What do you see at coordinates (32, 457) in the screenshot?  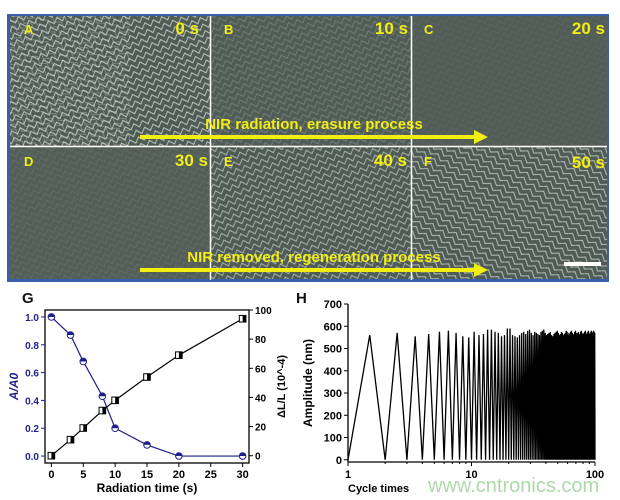 I see `y-tick-label: 0.0` at bounding box center [32, 457].